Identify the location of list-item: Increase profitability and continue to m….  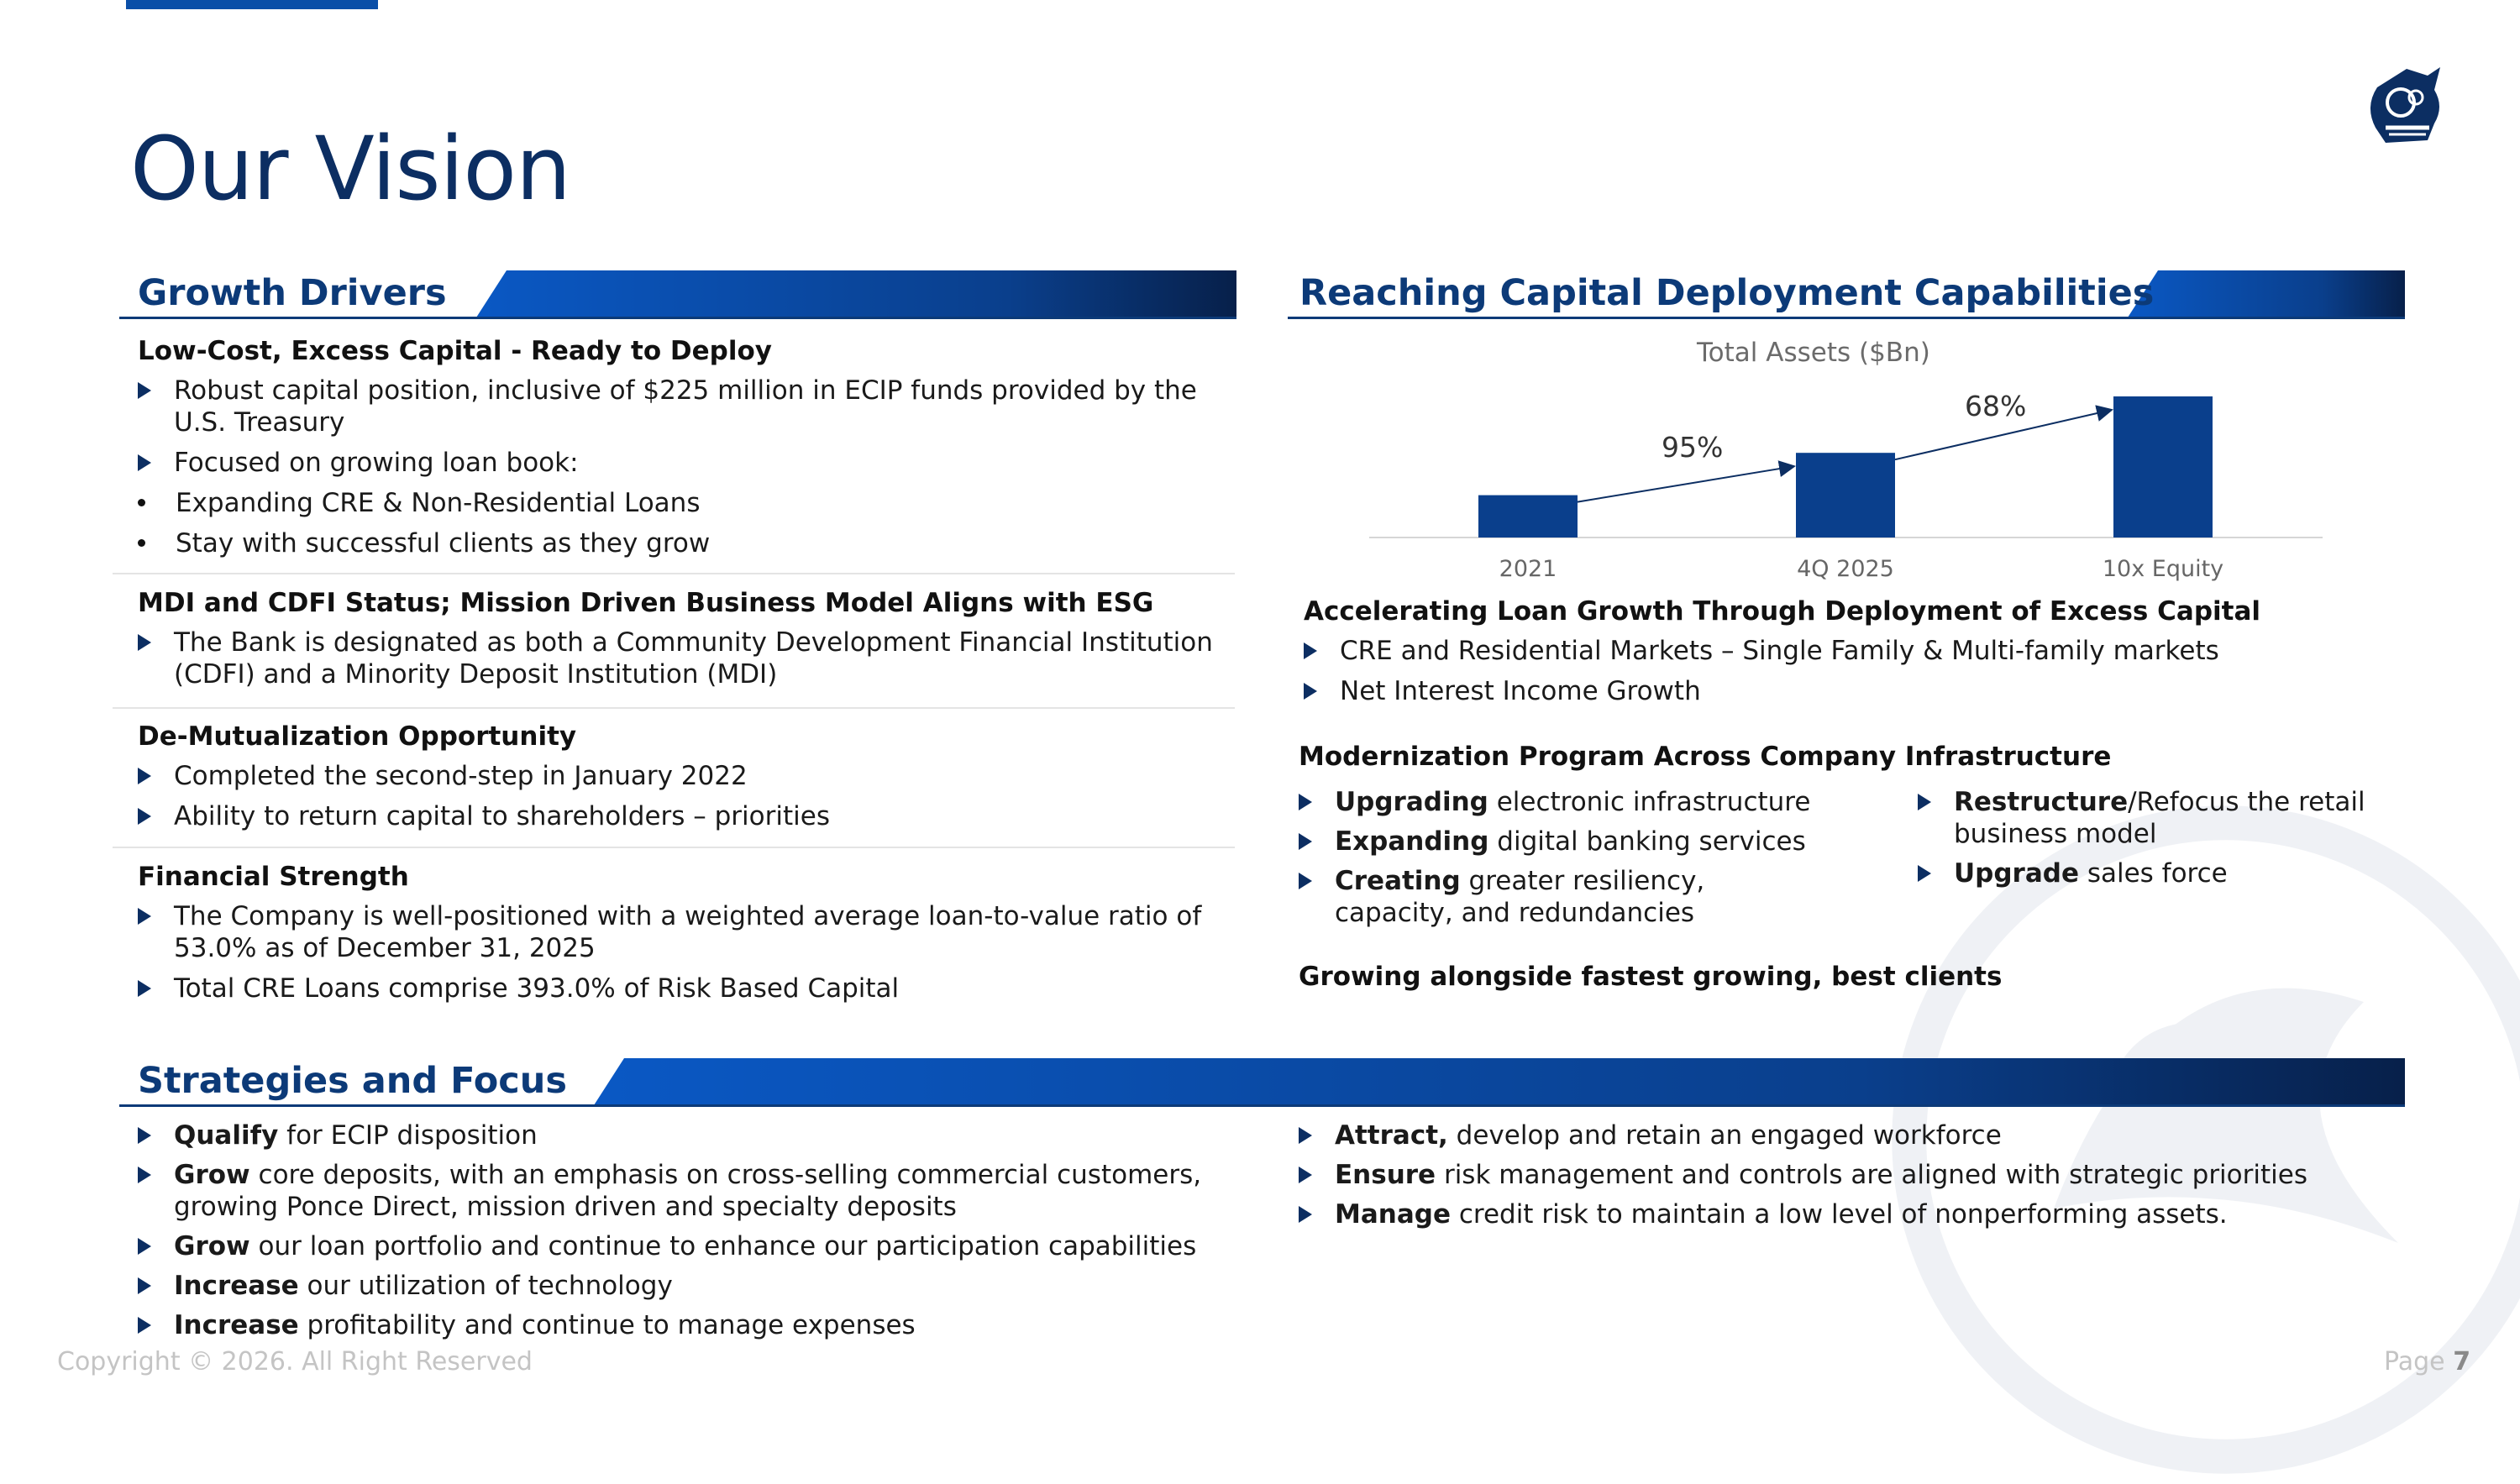
(684, 1325).